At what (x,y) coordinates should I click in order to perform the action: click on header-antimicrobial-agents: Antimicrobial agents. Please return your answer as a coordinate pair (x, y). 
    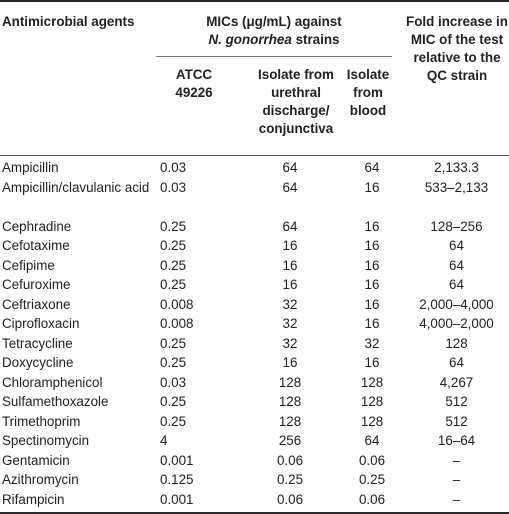
    Looking at the image, I should click on (68, 21).